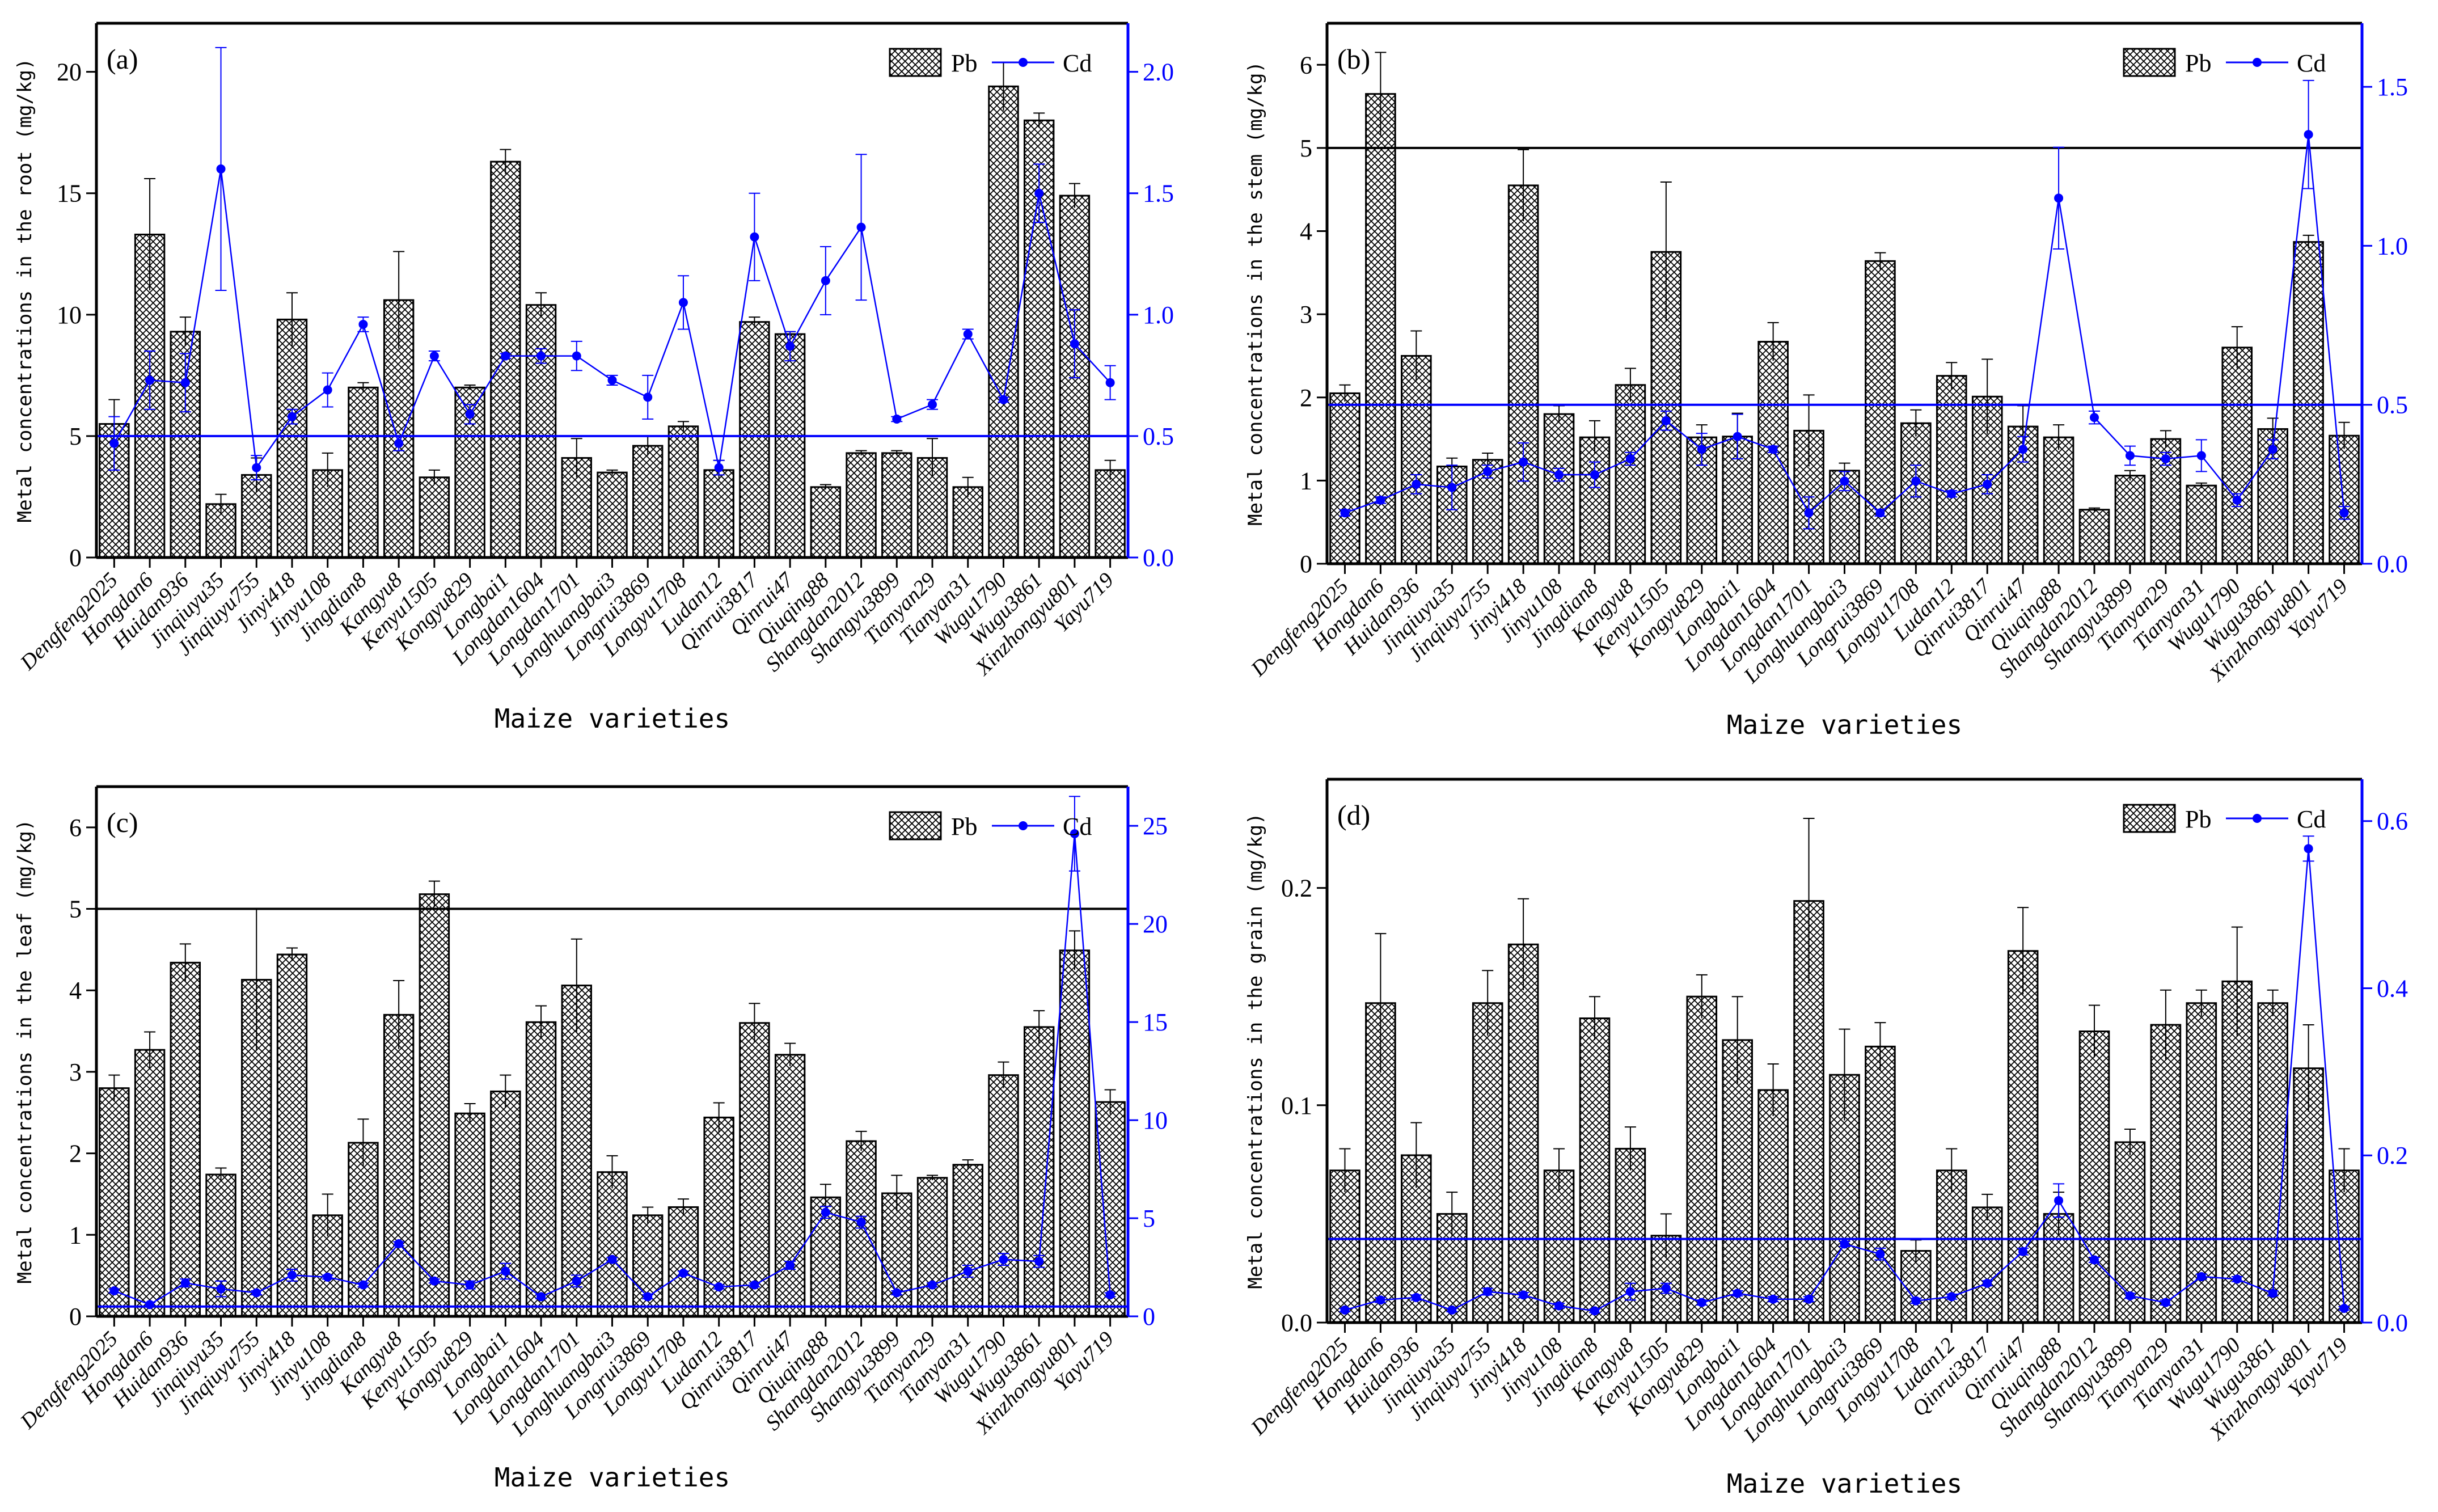  I want to click on left-tick-label: 0.2, so click(1296, 888).